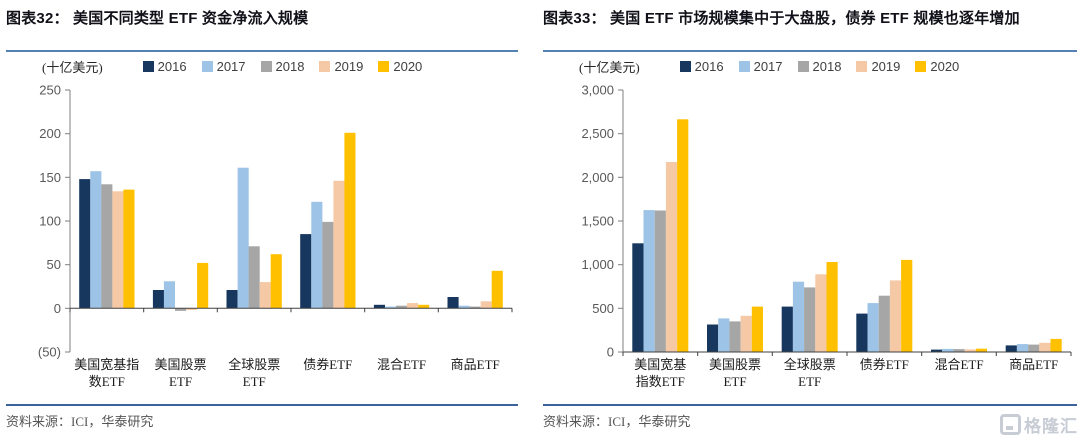 This screenshot has height=440, width=1080. What do you see at coordinates (317, 255) in the screenshot?
I see `bar-债券ETF-2017` at bounding box center [317, 255].